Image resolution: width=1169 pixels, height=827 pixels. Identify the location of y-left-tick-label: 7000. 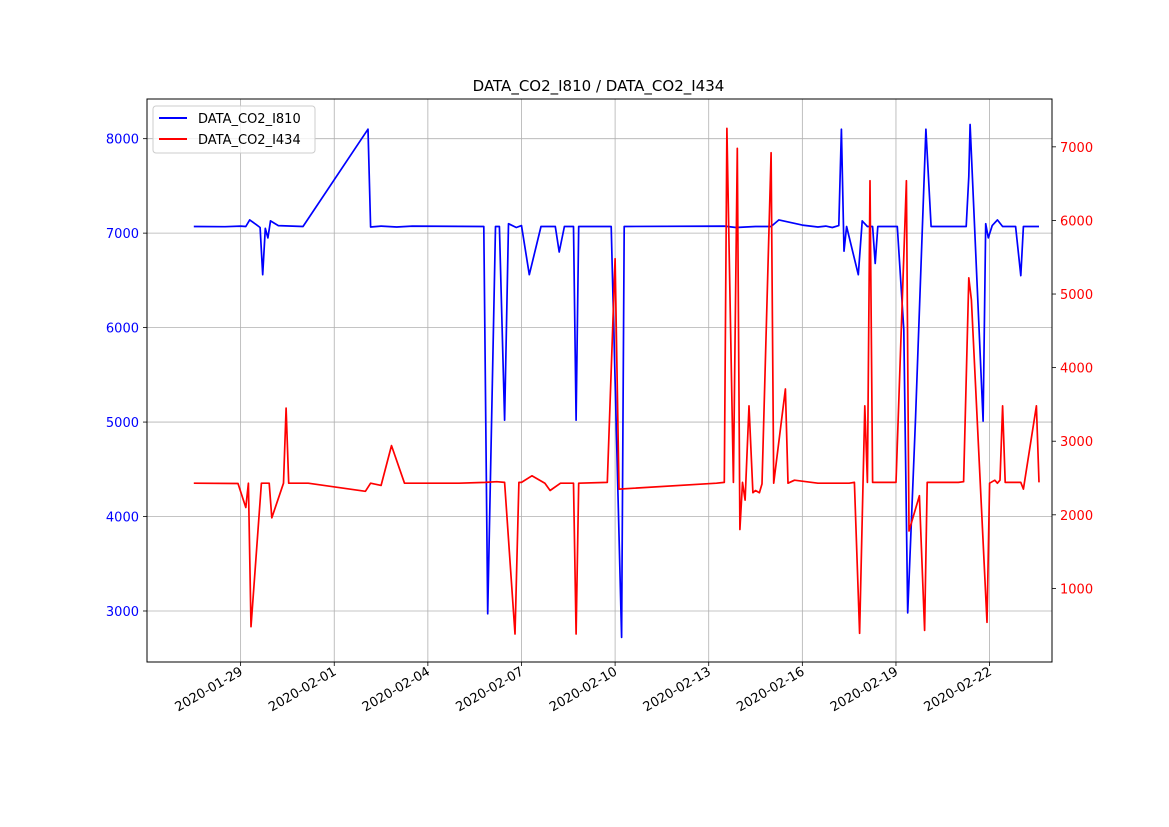
(122, 234).